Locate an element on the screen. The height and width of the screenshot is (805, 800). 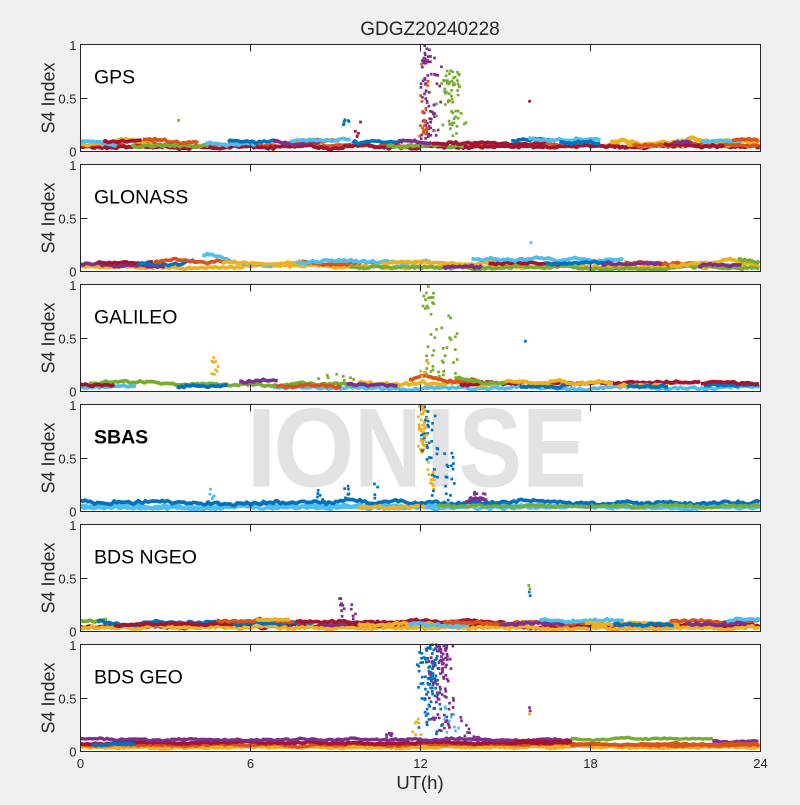
svg-text: N is located at coordinates (387, 447).